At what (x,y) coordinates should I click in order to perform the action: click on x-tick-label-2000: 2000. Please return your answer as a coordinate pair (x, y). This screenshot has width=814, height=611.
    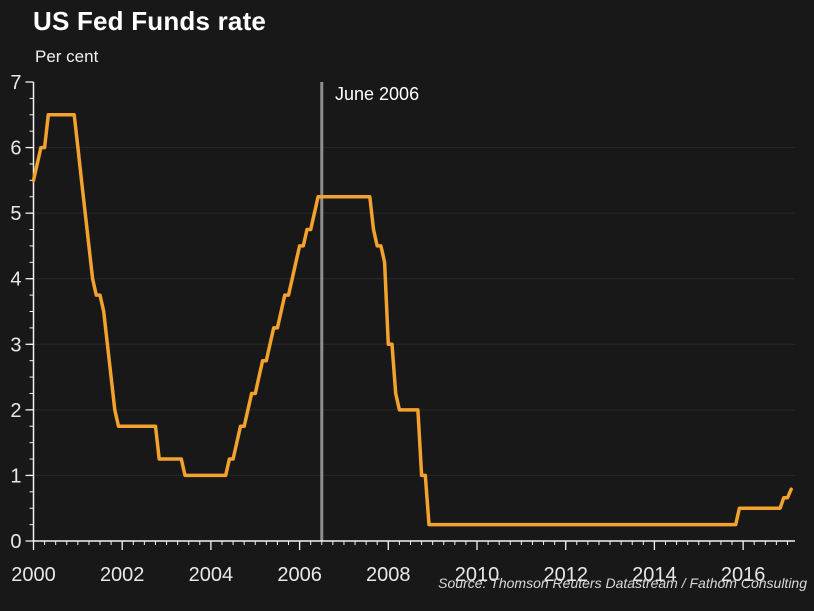
    Looking at the image, I should click on (33, 575).